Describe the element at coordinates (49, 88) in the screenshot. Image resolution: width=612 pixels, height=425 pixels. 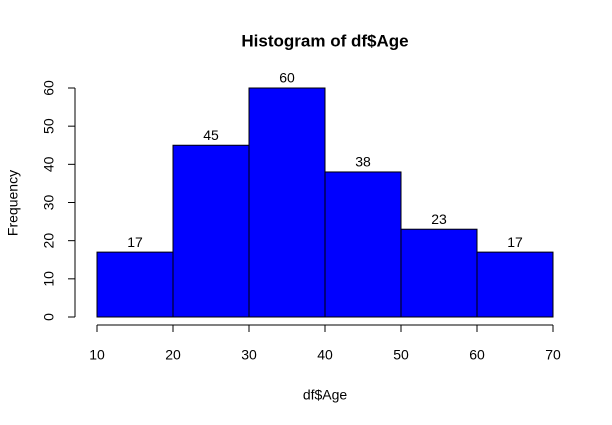
I see `y-tick-label: 60` at that location.